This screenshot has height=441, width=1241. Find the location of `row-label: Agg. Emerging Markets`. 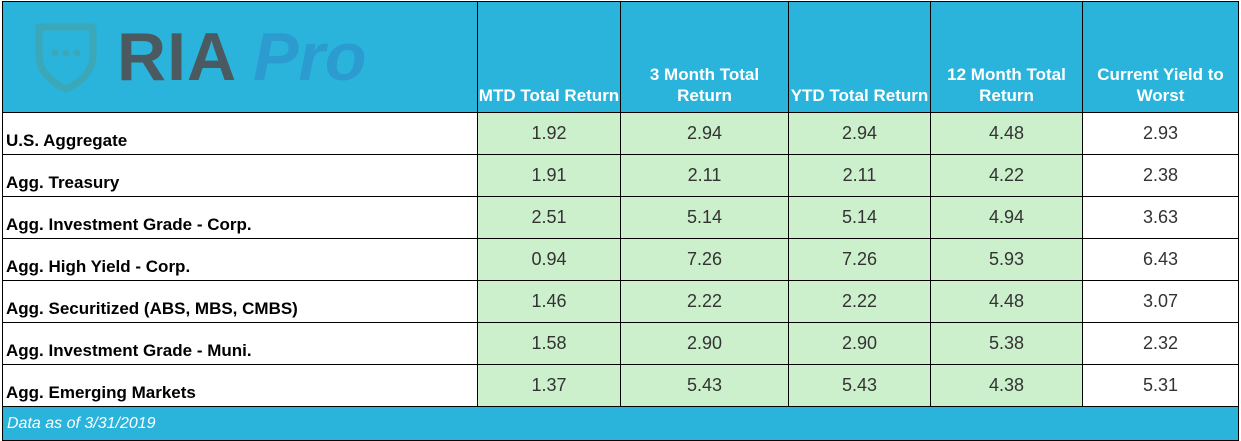

row-label: Agg. Emerging Markets is located at coordinates (240, 385).